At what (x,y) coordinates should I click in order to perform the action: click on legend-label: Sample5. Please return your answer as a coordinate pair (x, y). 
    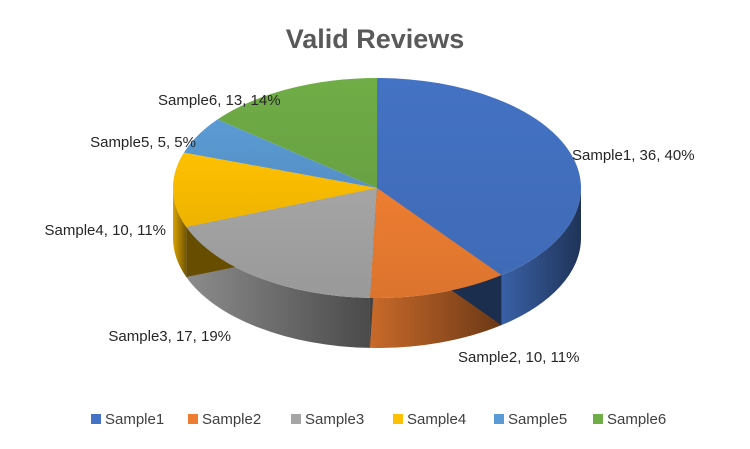
    Looking at the image, I should click on (537, 419).